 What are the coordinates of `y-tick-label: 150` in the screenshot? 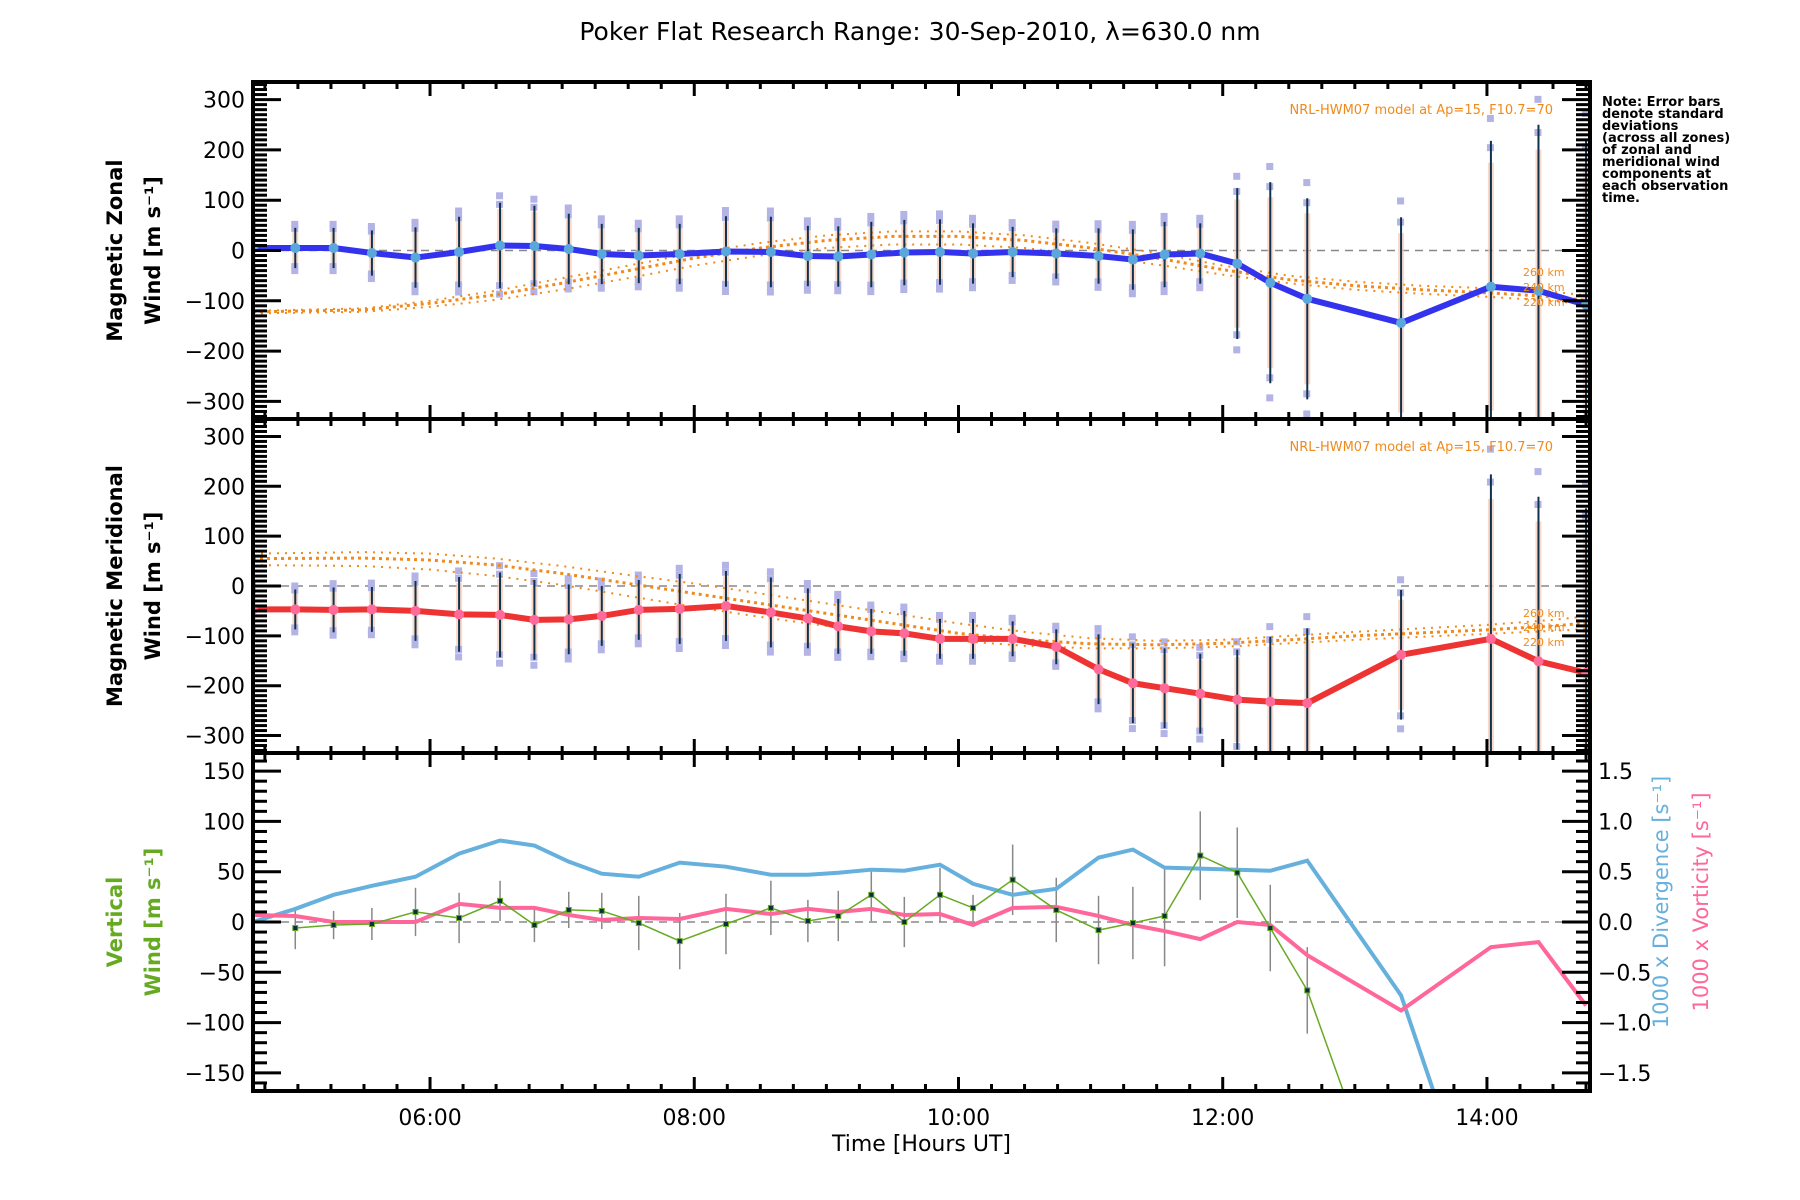 It's located at (224, 772).